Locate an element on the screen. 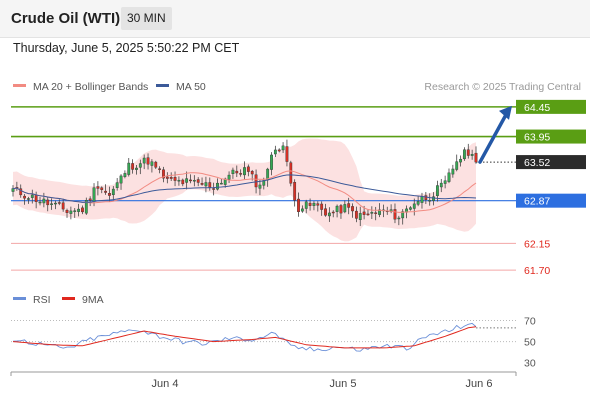  rsi-tick-label: 70 is located at coordinates (530, 321).